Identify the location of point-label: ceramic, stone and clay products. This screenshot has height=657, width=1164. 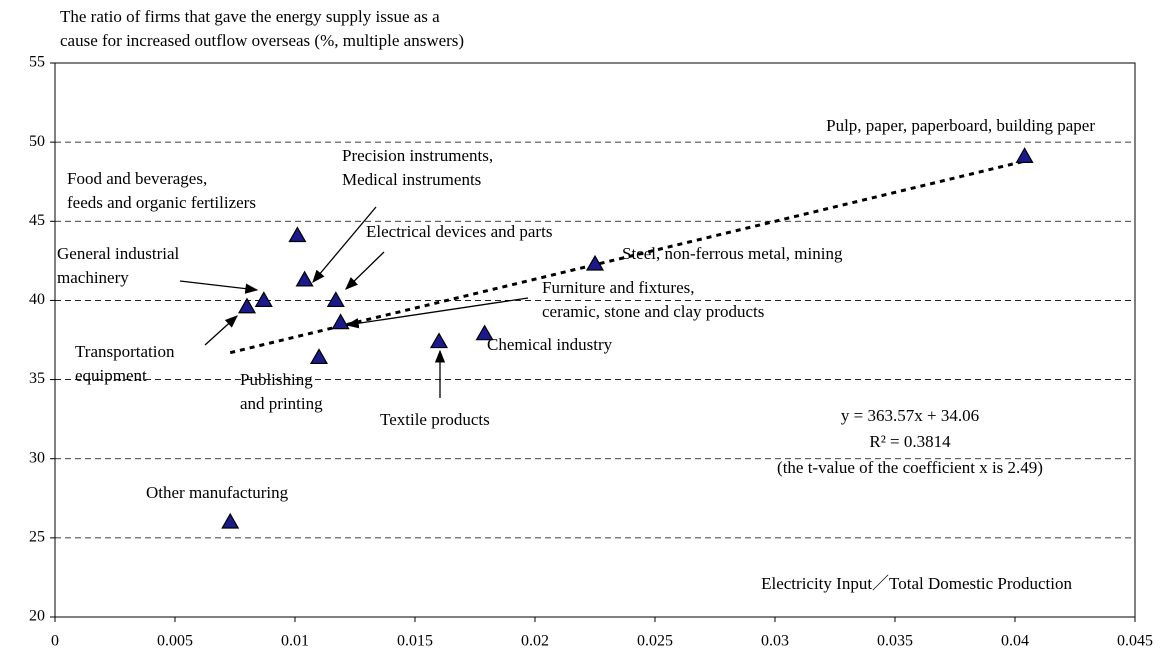
(653, 311).